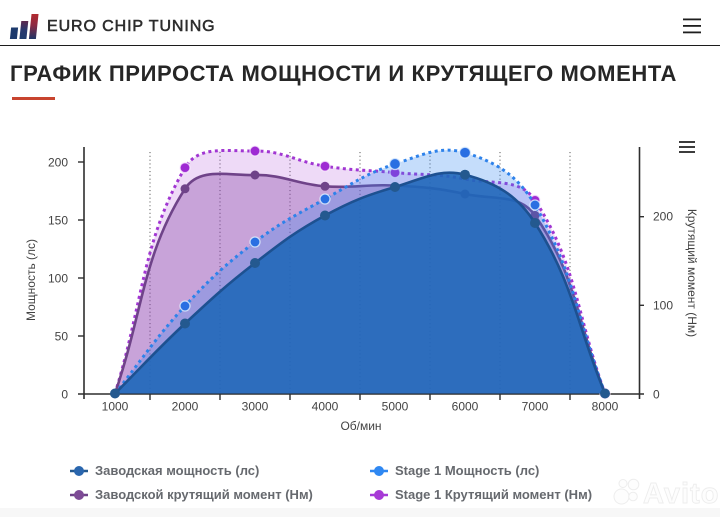 The width and height of the screenshot is (720, 517). Describe the element at coordinates (395, 407) in the screenshot. I see `svg-text: 5000` at that location.